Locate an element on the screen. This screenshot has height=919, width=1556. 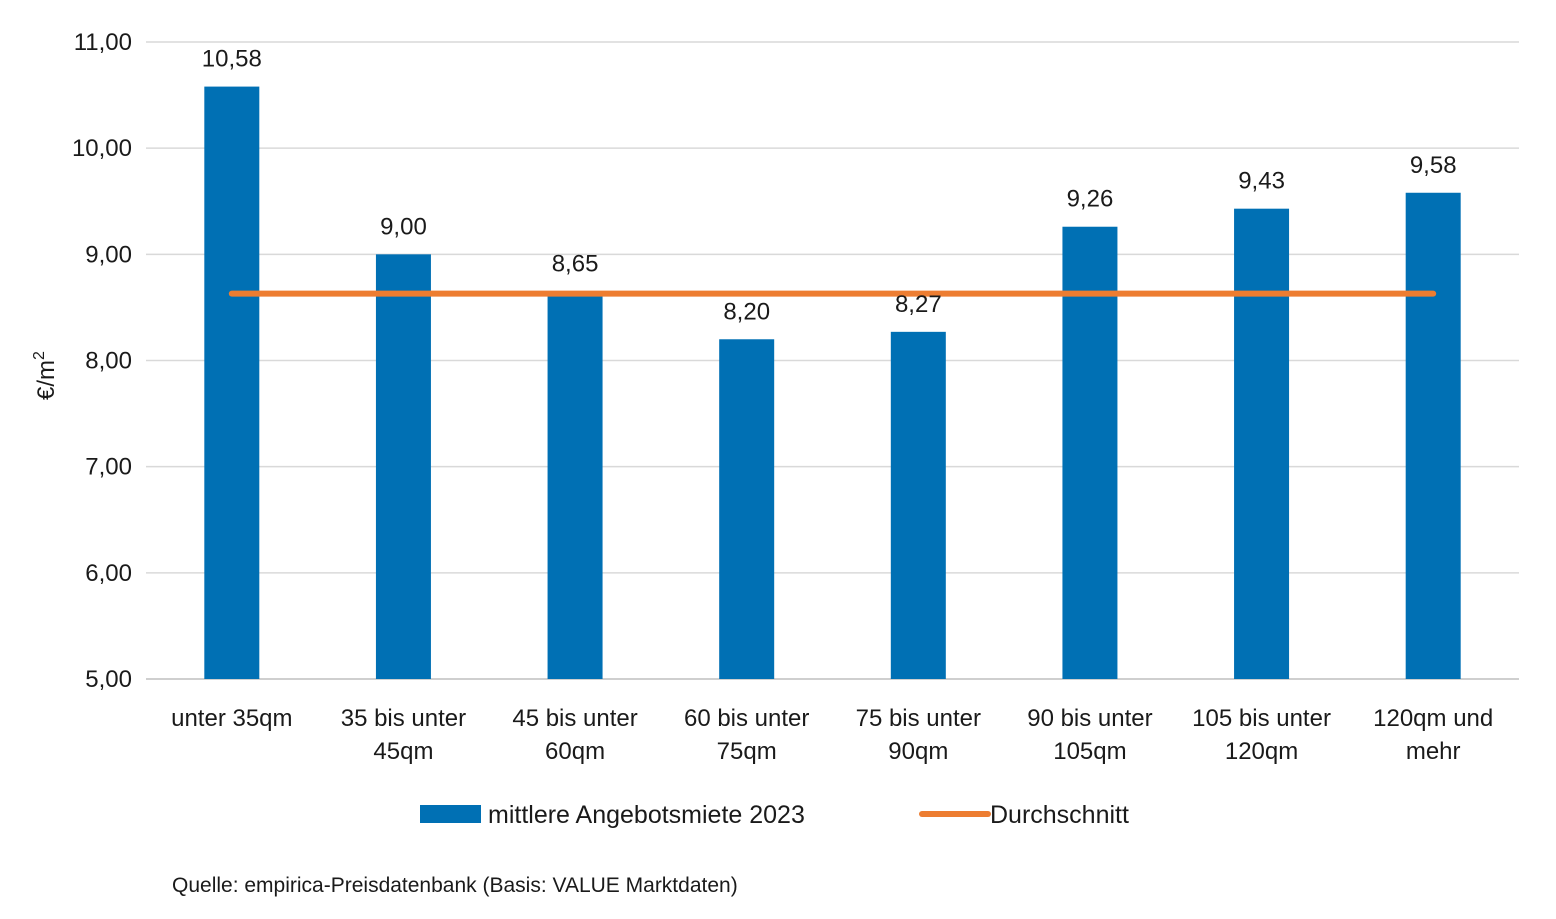
legend-swatch-bar is located at coordinates (450, 814).